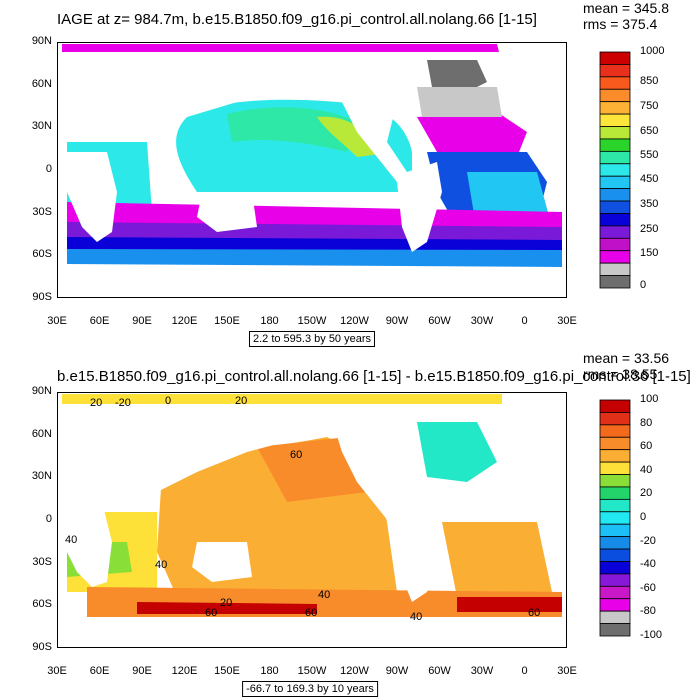 The width and height of the screenshot is (700, 700). Describe the element at coordinates (524, 671) in the screenshot. I see `panel-2-x-tick-label: 0` at that location.